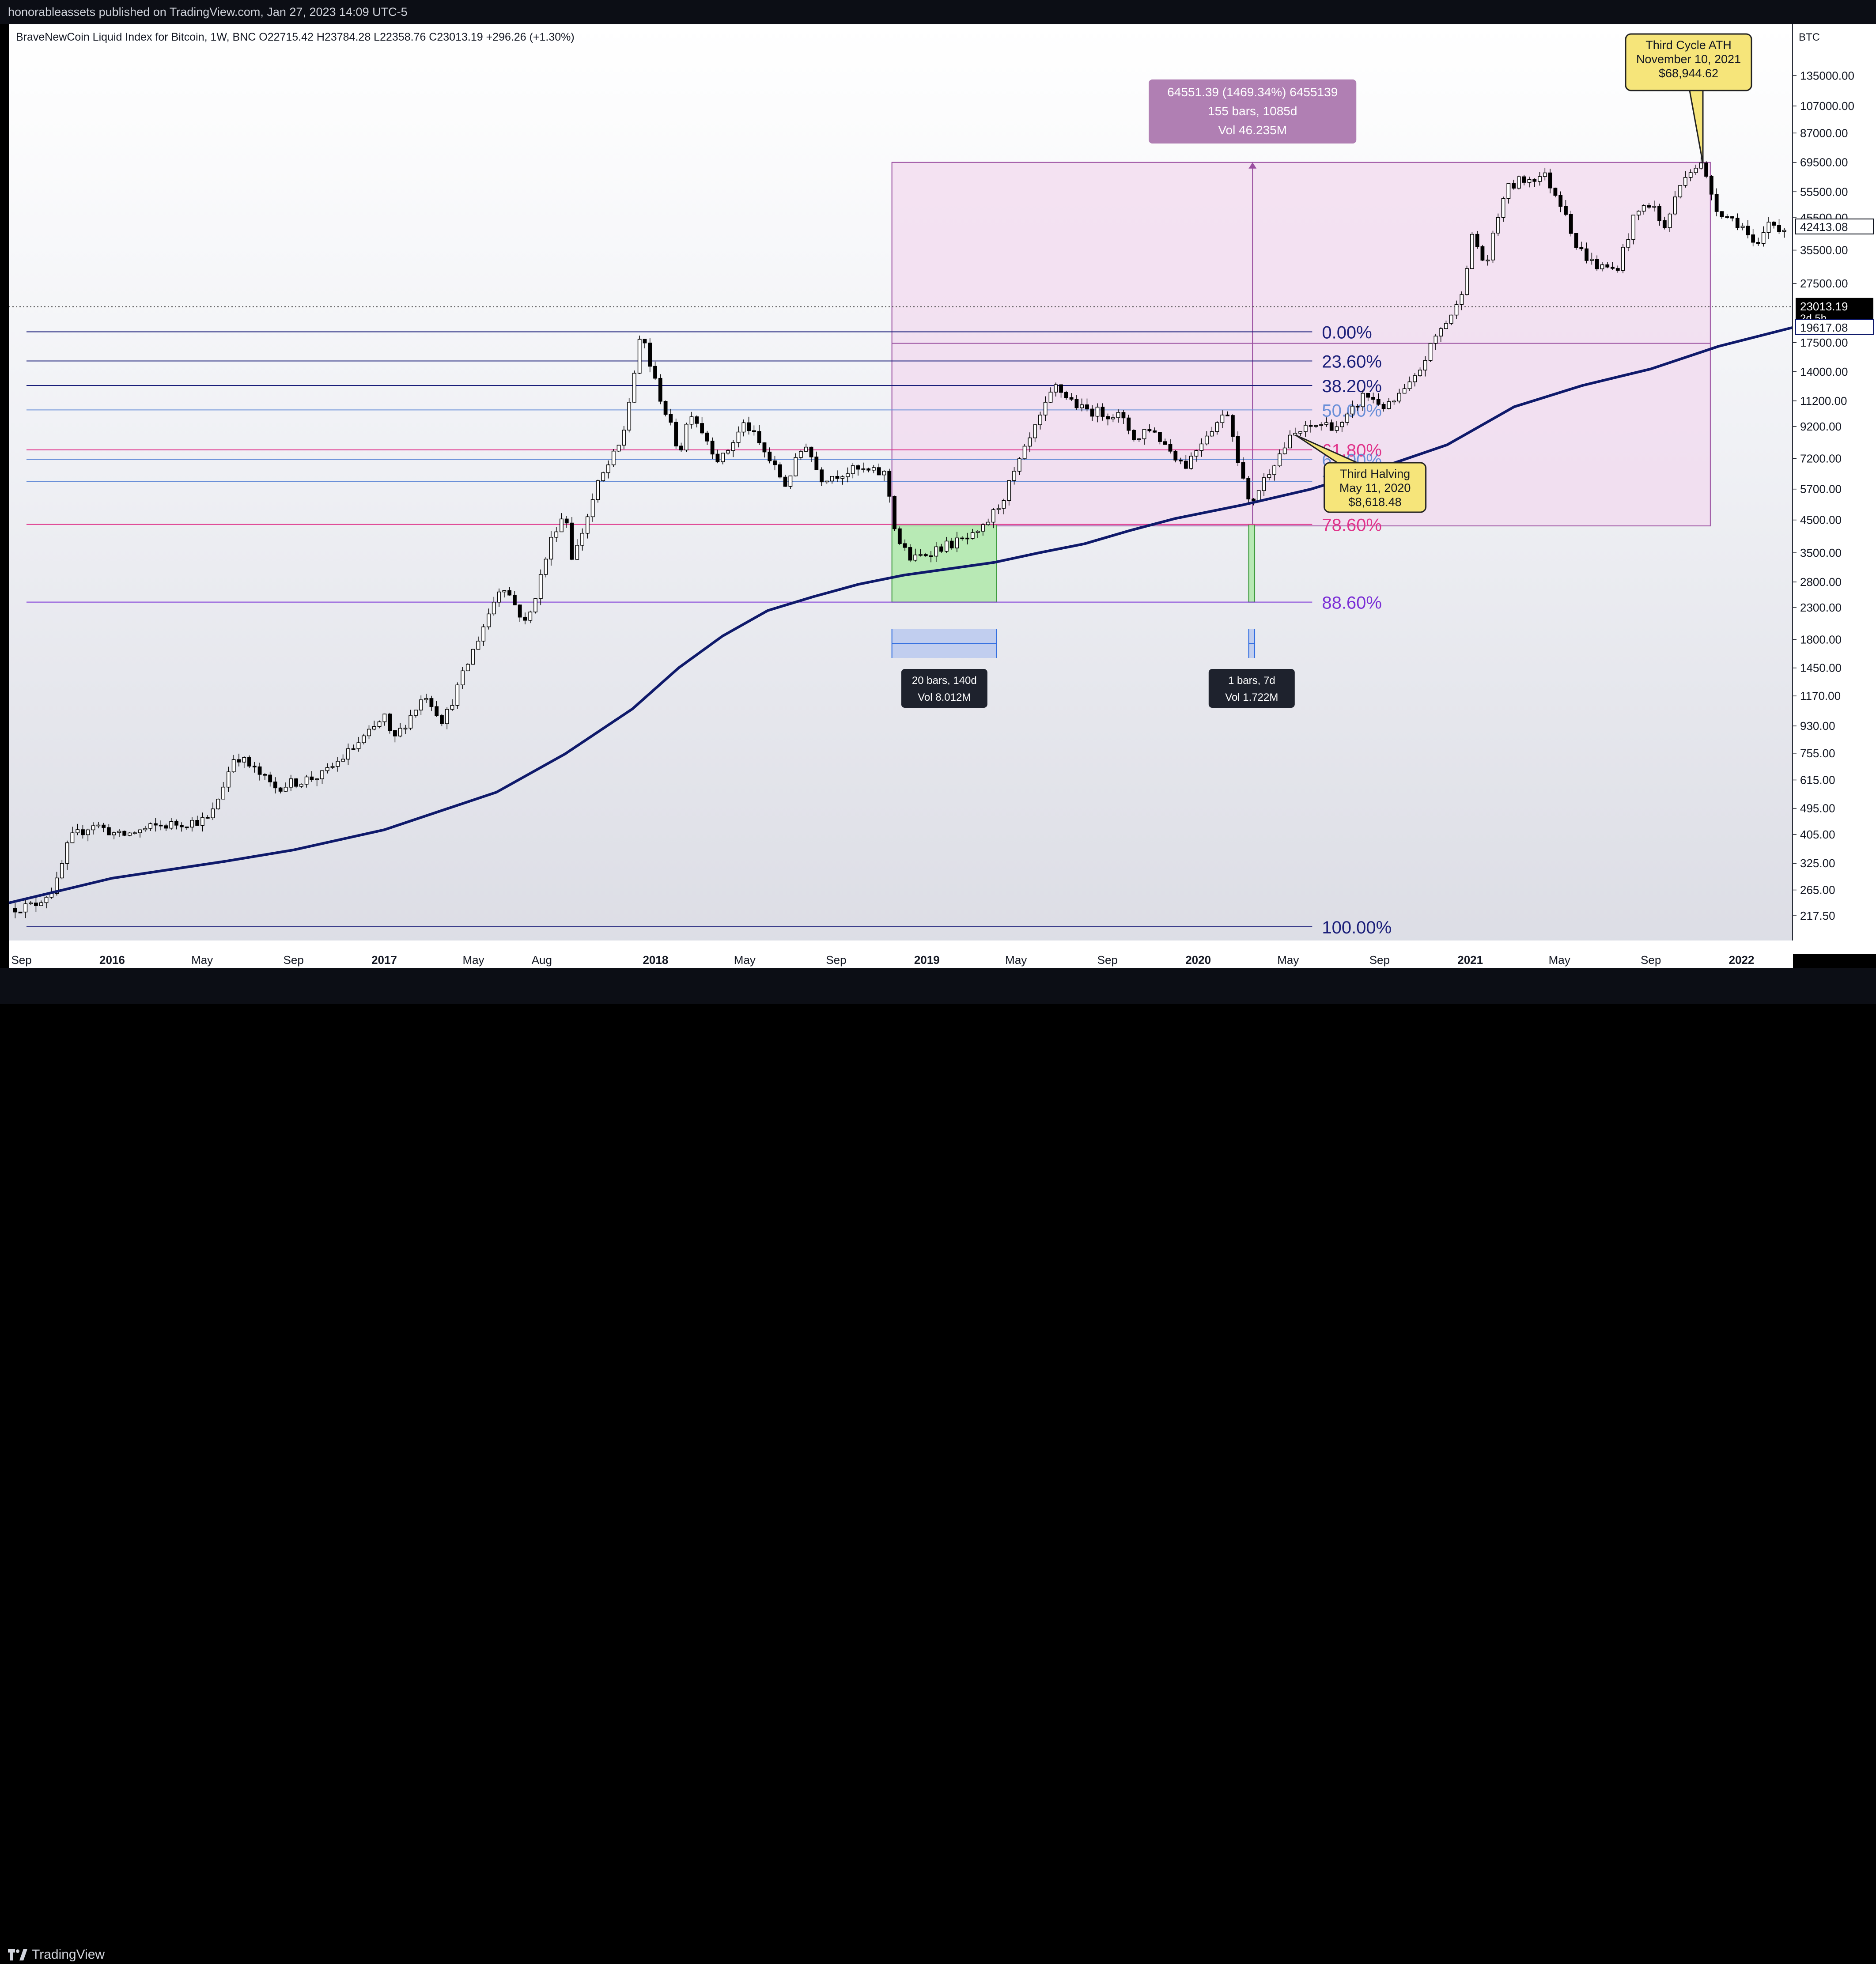 Image resolution: width=1876 pixels, height=1964 pixels. What do you see at coordinates (1198, 960) in the screenshot?
I see `time-tick-label: 2020` at bounding box center [1198, 960].